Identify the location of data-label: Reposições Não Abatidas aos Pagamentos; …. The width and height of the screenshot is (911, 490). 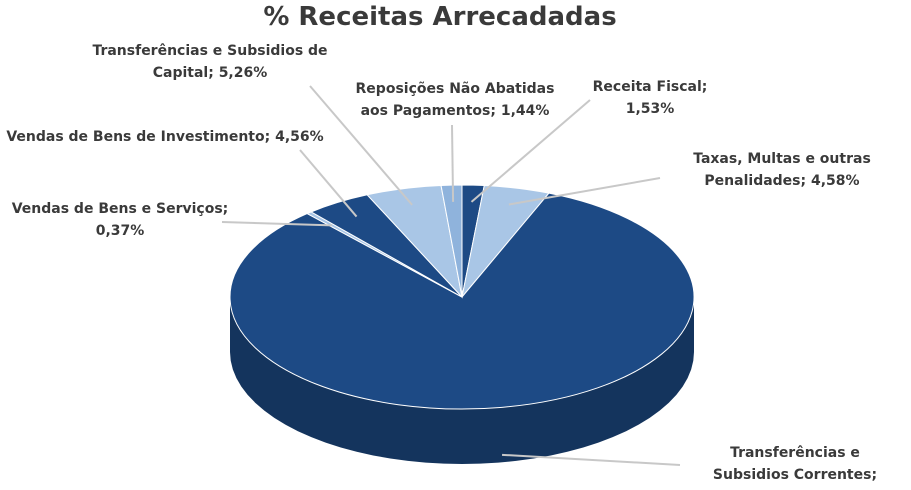
(455, 100).